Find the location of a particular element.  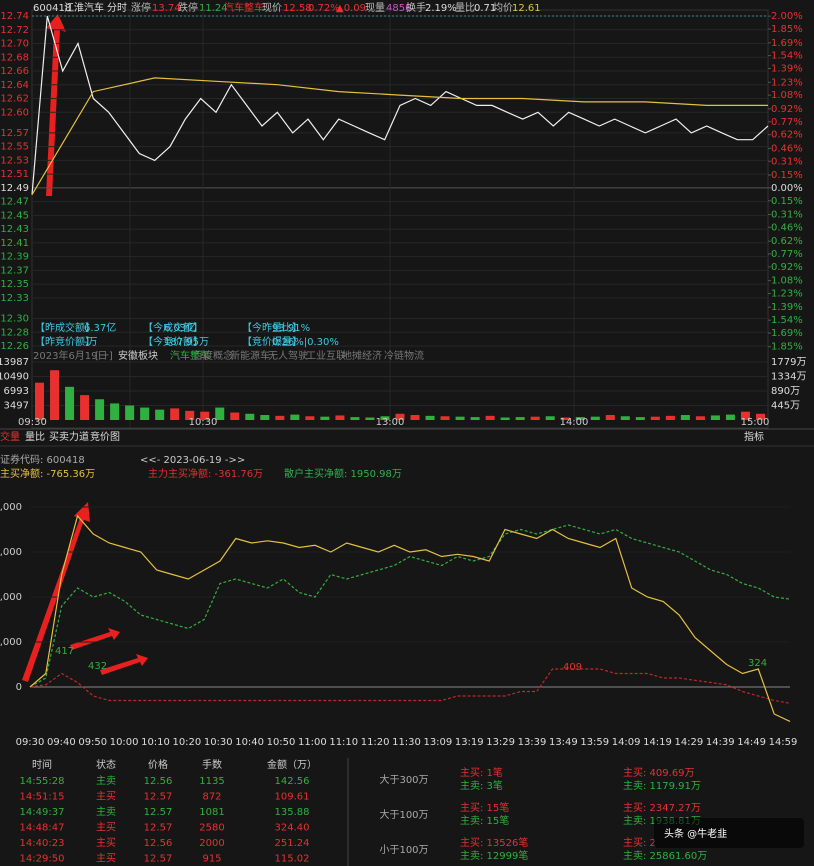

info-text: -万 is located at coordinates (91, 342).